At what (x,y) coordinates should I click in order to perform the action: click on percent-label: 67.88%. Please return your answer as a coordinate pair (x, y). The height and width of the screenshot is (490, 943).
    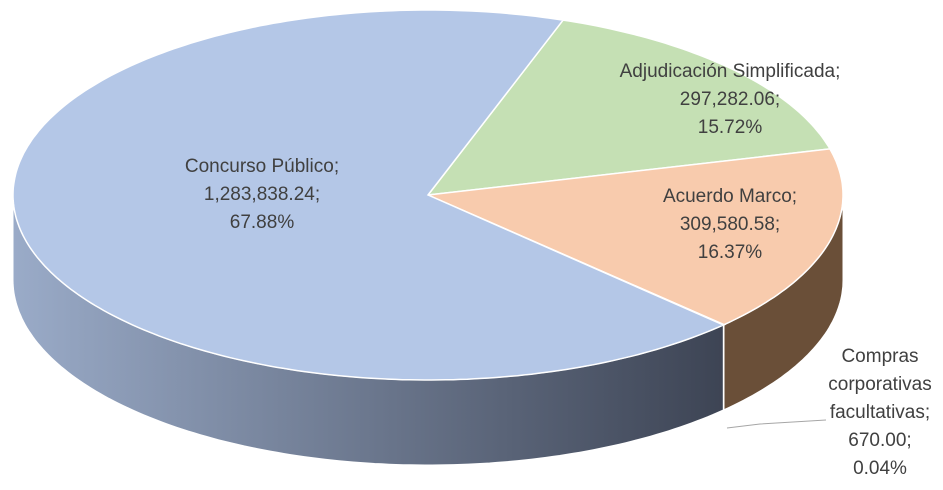
    Looking at the image, I should click on (262, 222).